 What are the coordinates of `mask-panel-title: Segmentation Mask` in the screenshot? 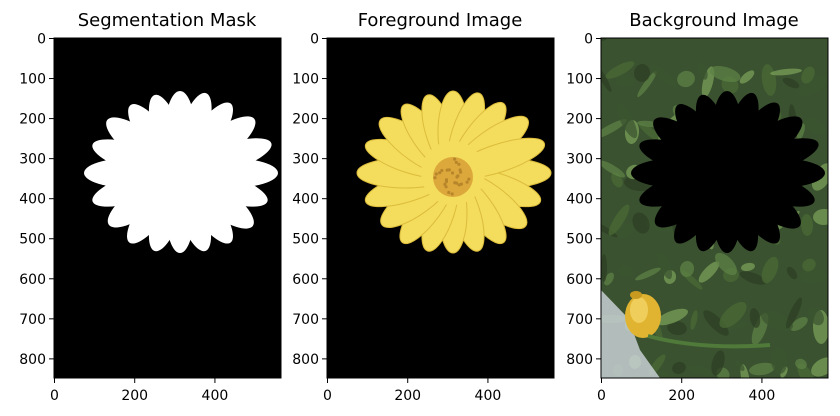 It's located at (167, 20).